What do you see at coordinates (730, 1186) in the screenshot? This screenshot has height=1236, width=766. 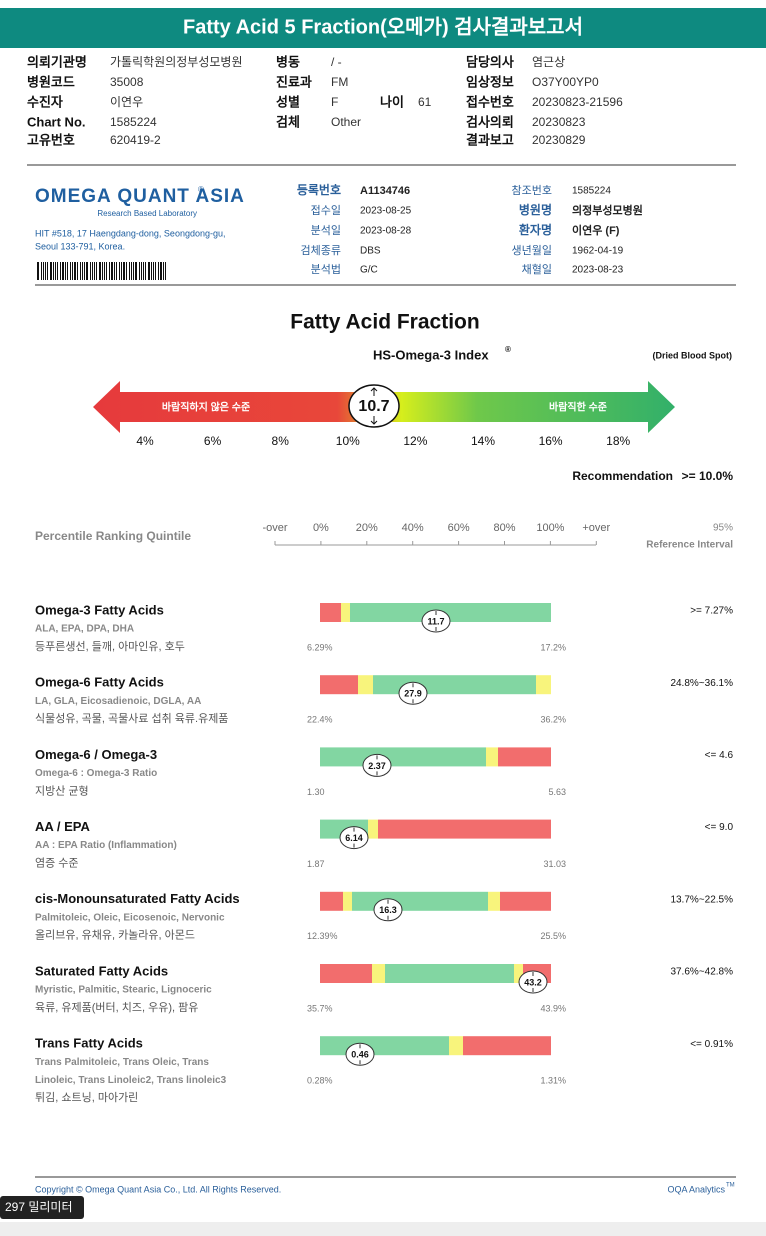 I see `footer-brand-mark: TM` at bounding box center [730, 1186].